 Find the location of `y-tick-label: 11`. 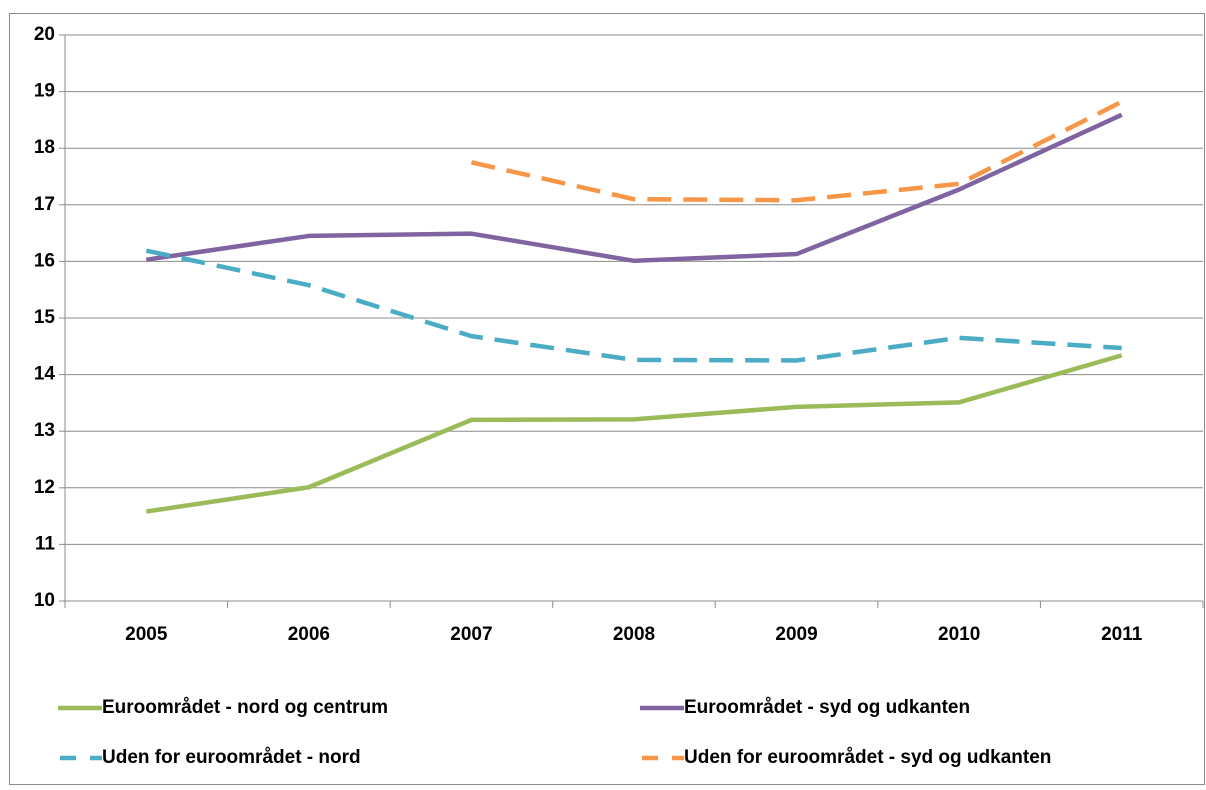

y-tick-label: 11 is located at coordinates (45, 543).